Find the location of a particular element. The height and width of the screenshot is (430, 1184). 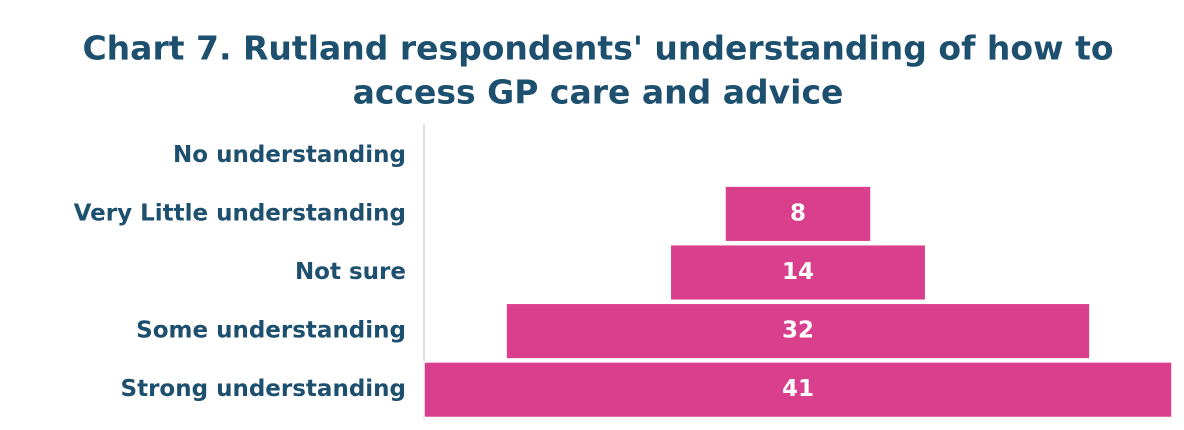

value-label: 14 is located at coordinates (798, 272).